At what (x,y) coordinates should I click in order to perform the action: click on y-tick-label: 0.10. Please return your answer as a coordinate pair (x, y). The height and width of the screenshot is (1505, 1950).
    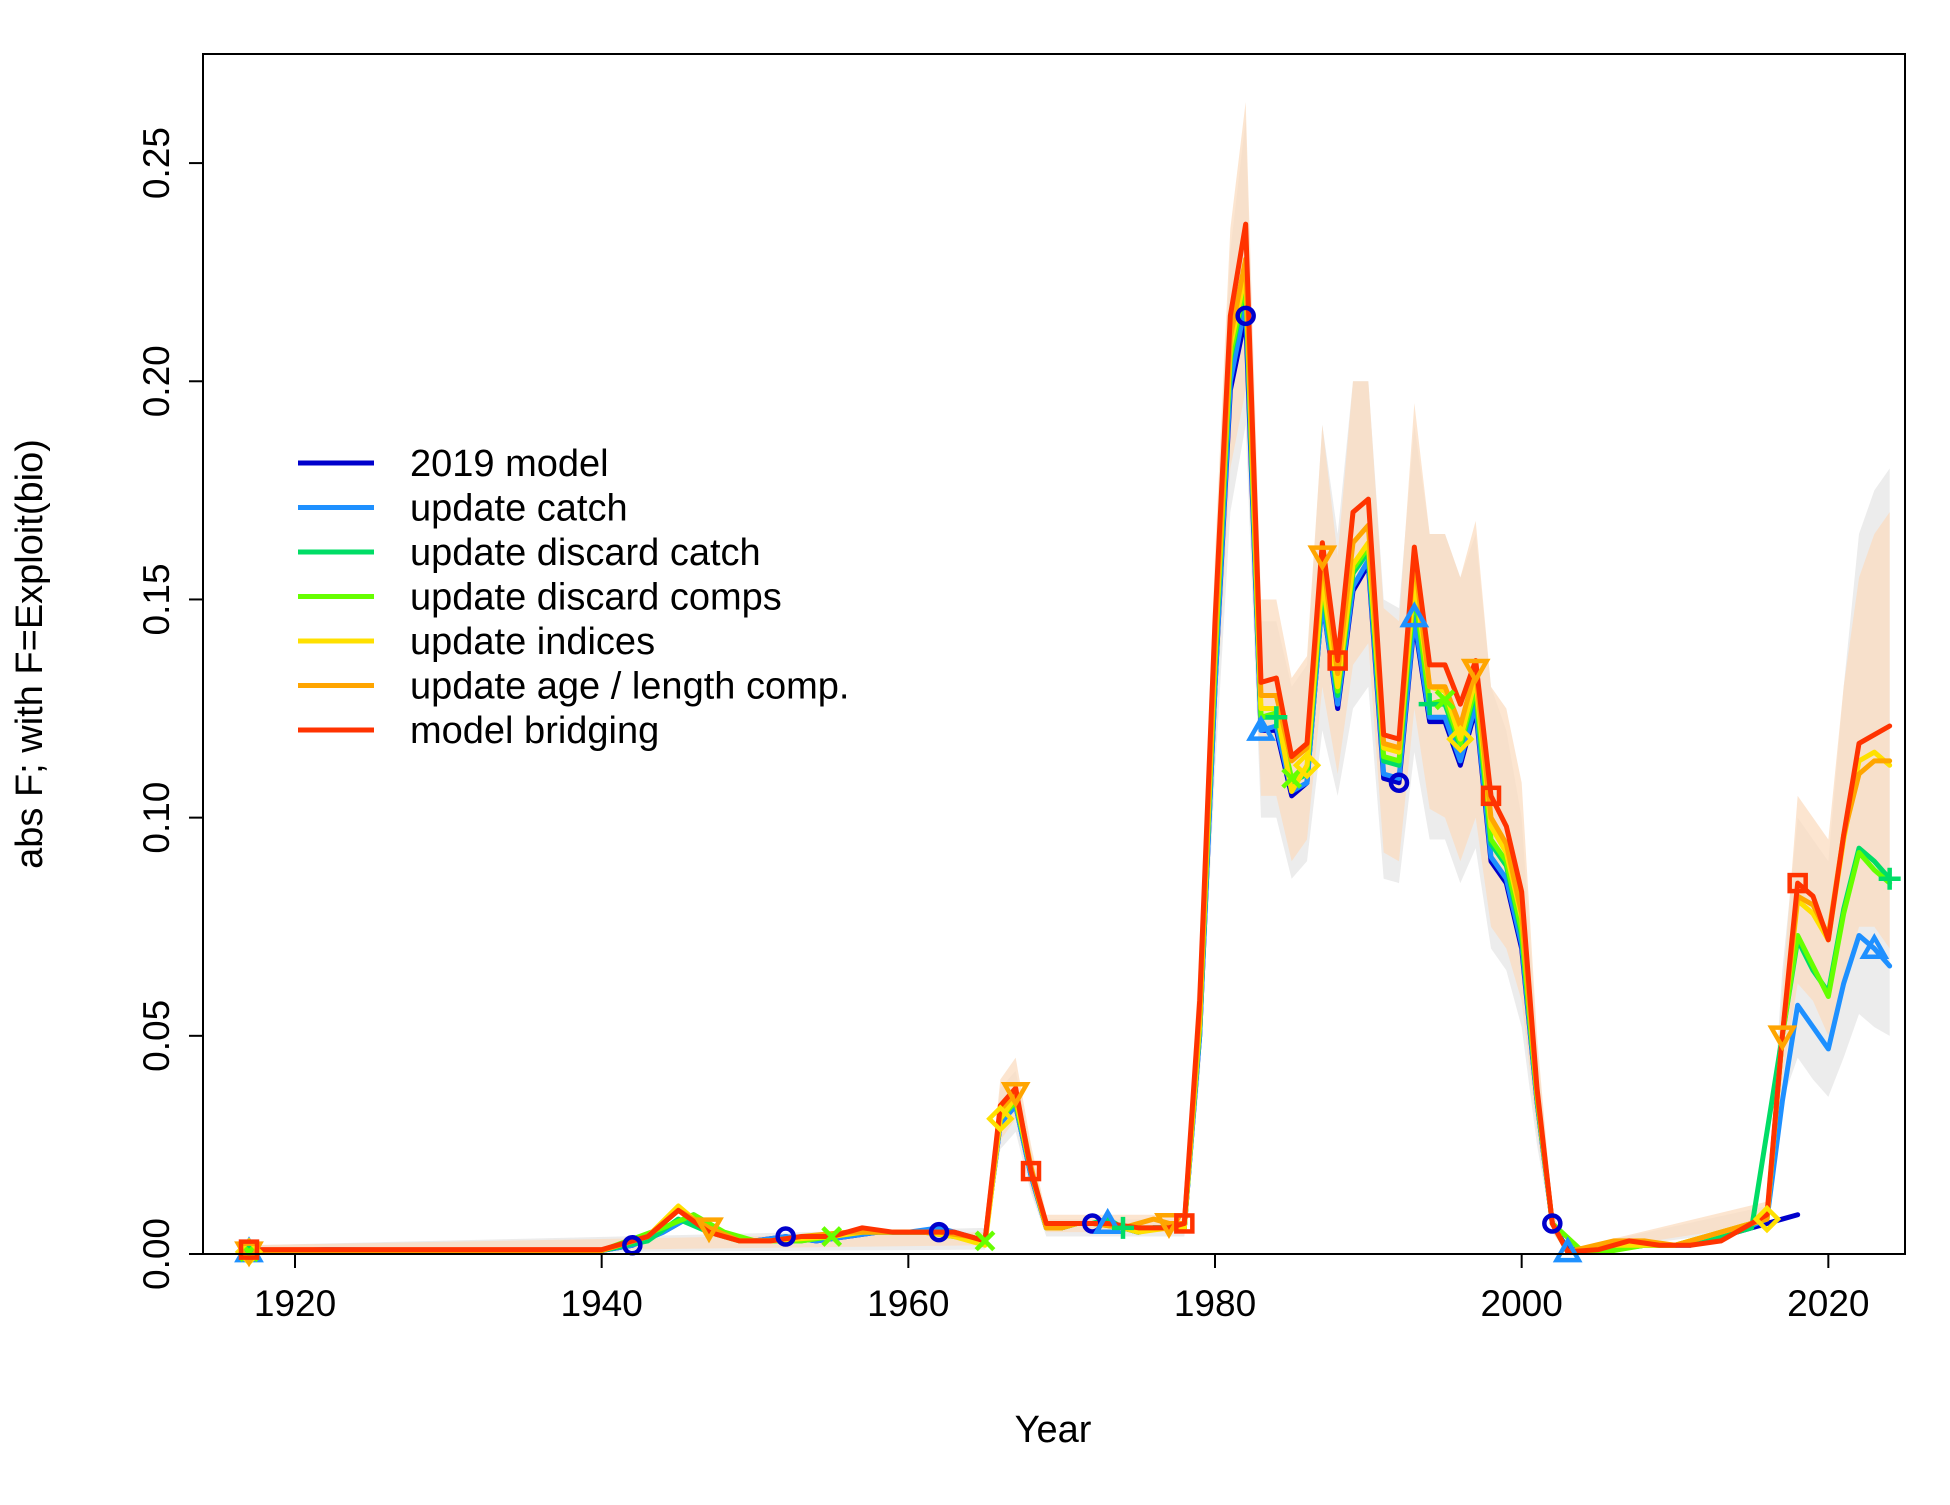
    Looking at the image, I should click on (156, 818).